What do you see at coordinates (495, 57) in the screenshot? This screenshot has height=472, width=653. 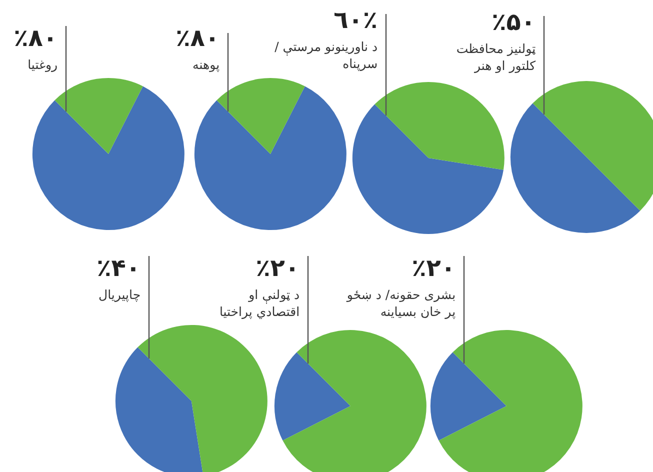 I see `text: ټولنیز محافظت کلتور او هنر` at bounding box center [495, 57].